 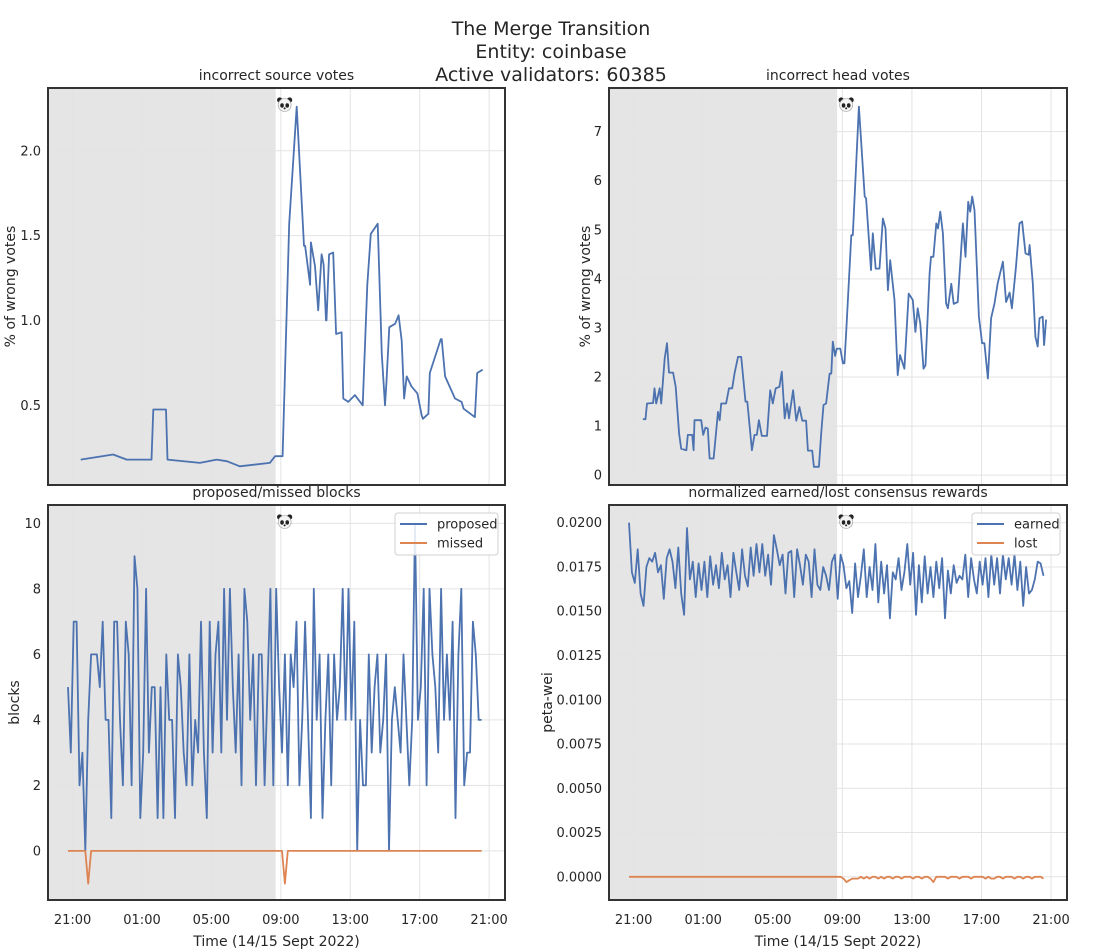 What do you see at coordinates (598, 230) in the screenshot?
I see `y-tick-label: 5` at bounding box center [598, 230].